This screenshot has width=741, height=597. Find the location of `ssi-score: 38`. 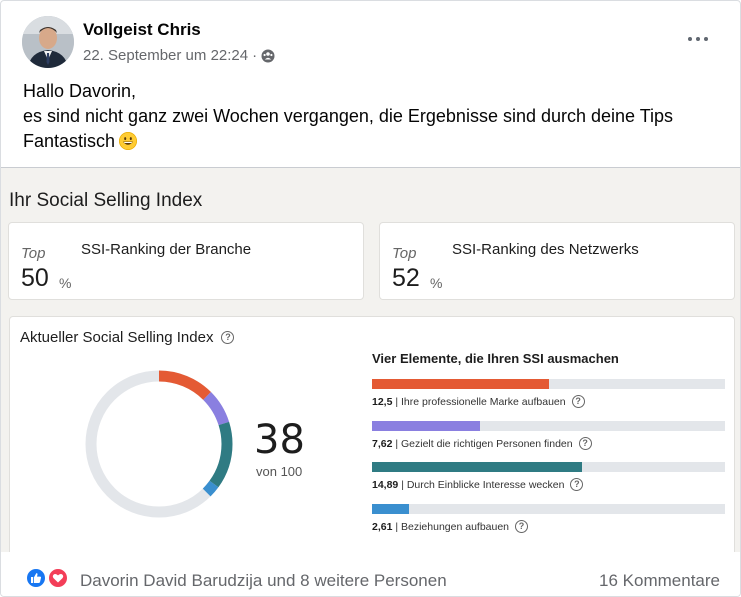

ssi-score: 38 is located at coordinates (279, 440).